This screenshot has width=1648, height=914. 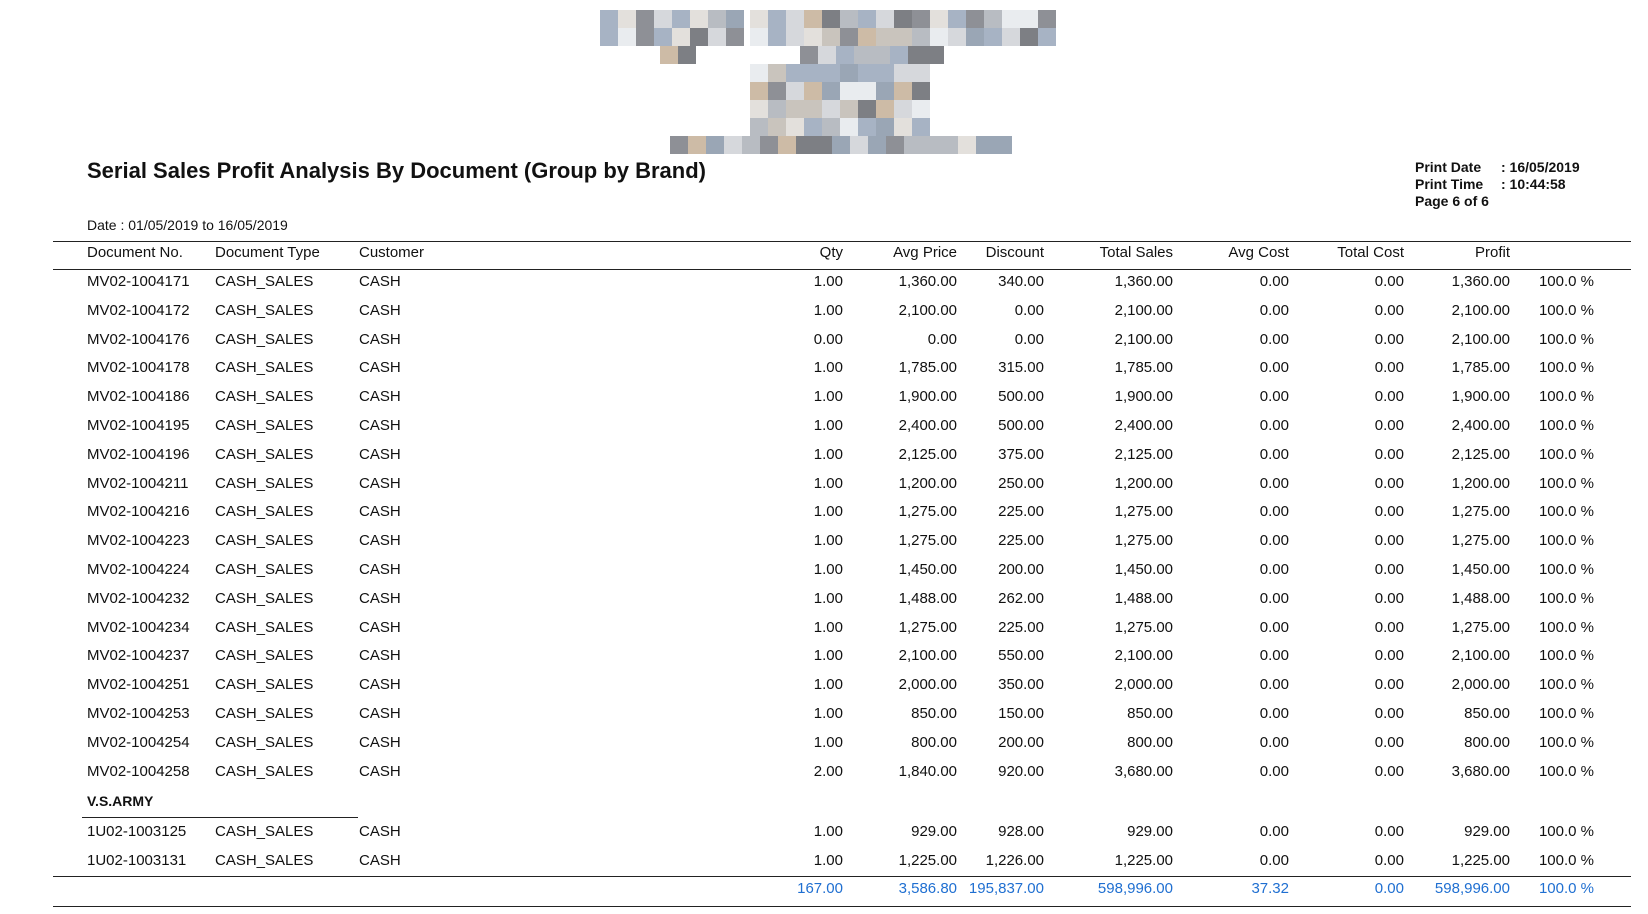 I want to click on col-customer: Customer, so click(x=392, y=252).